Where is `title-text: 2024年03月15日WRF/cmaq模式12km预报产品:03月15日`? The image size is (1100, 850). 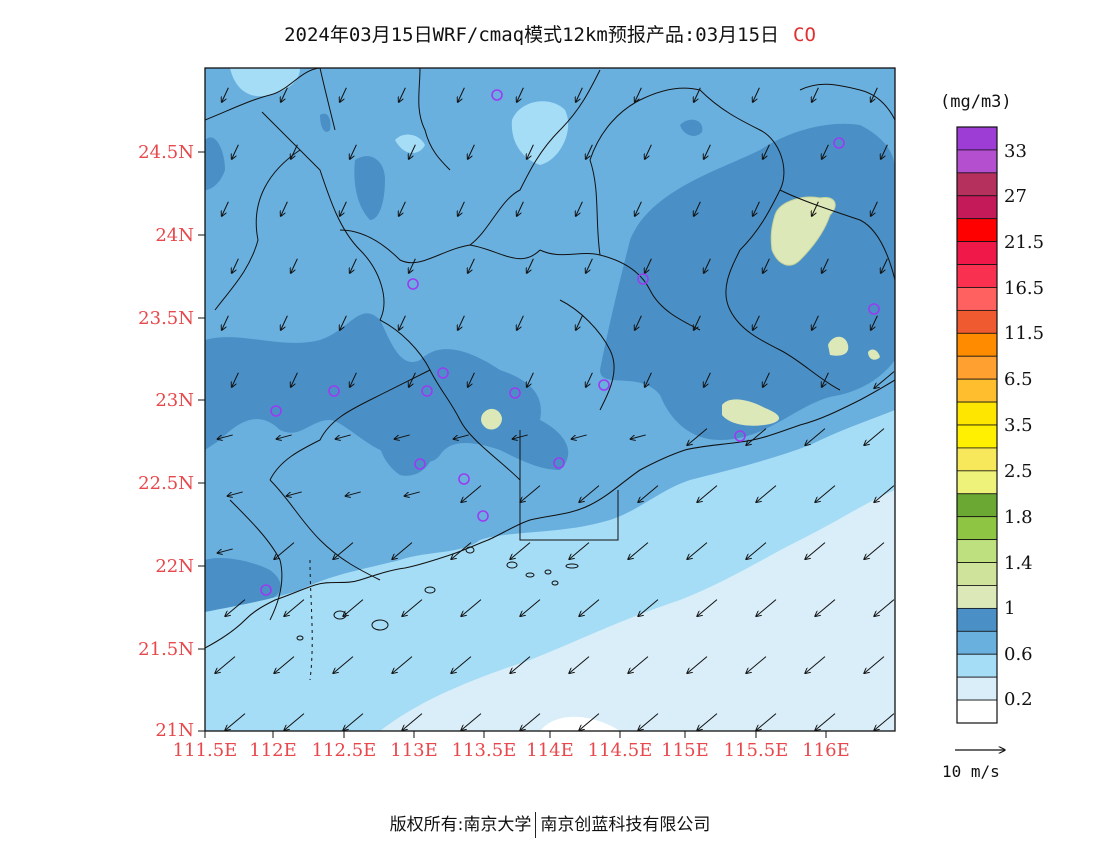
title-text: 2024年03月15日WRF/cmaq模式12km预报产品:03月15日 is located at coordinates (532, 35).